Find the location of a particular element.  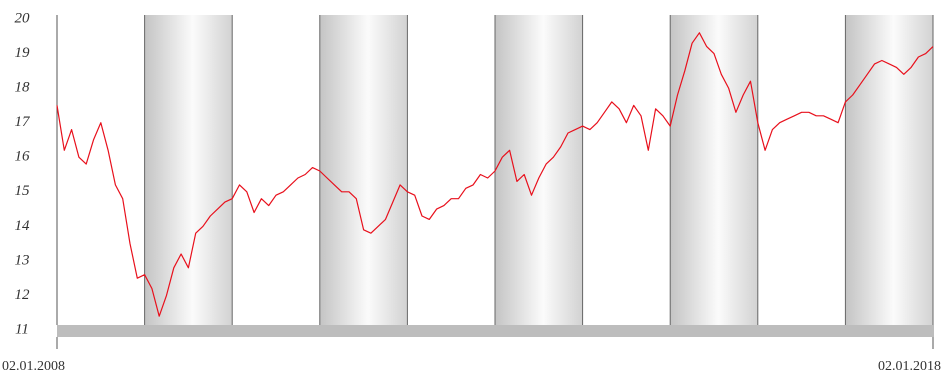

y-tick-label: 15 is located at coordinates (23, 191).